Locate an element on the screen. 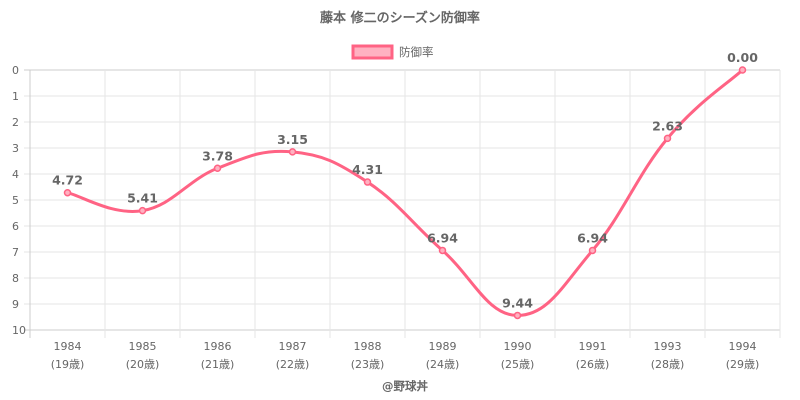 The image size is (800, 400). data-label: 9.44 is located at coordinates (517, 302).